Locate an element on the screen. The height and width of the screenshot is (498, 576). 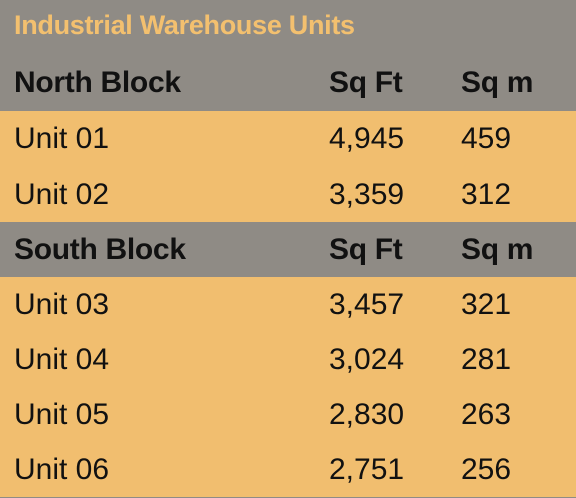
south-block-header-row: South Block Sq Ft Sq m is located at coordinates (288, 249).